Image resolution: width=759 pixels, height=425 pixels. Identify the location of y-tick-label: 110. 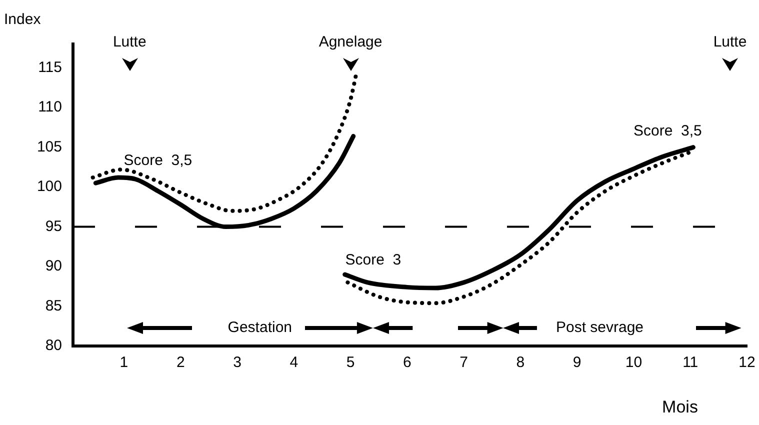
(50, 107).